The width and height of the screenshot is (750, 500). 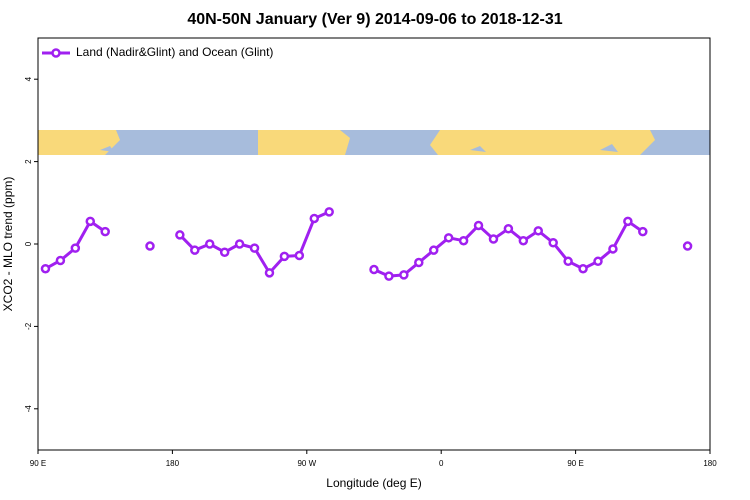 What do you see at coordinates (28, 326) in the screenshot?
I see `y-tick-label: -2` at bounding box center [28, 326].